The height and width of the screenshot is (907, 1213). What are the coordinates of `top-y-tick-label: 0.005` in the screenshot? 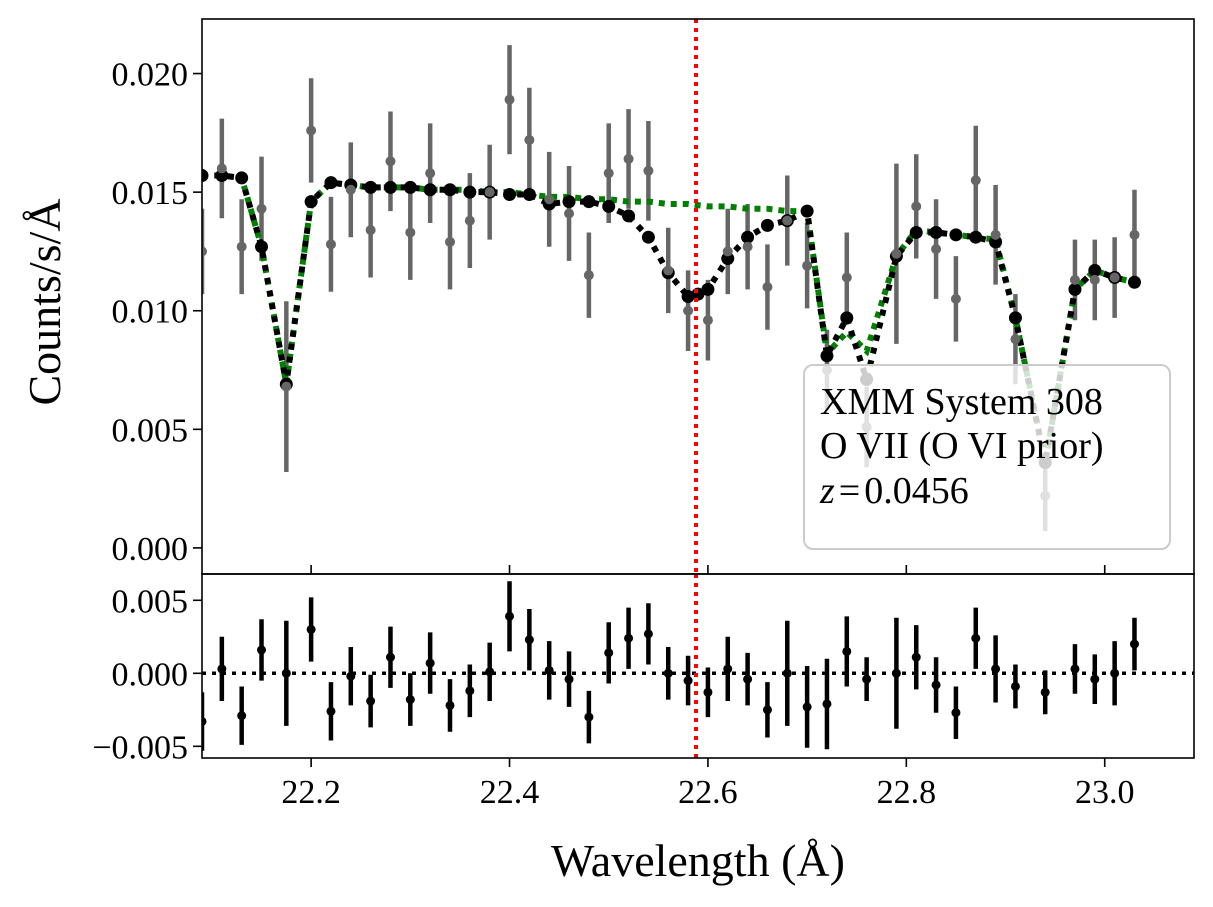 It's located at (150, 430).